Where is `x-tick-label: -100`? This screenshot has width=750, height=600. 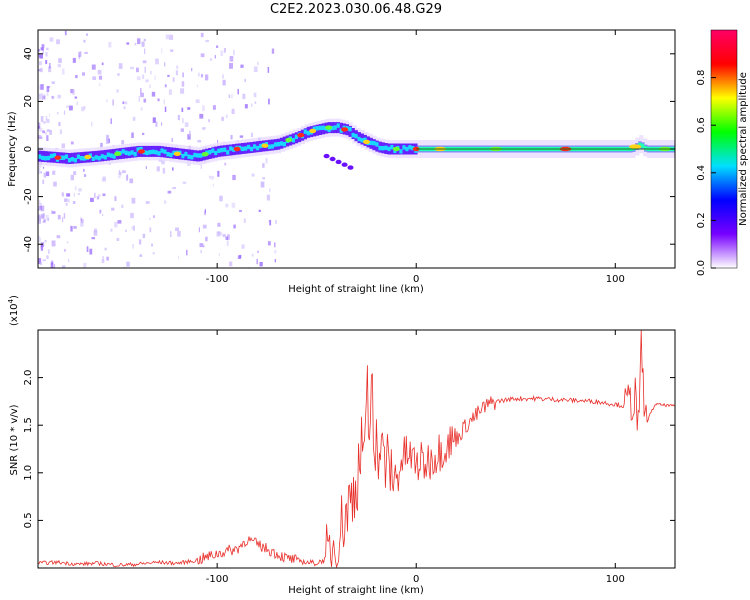 x-tick-label: -100 is located at coordinates (217, 579).